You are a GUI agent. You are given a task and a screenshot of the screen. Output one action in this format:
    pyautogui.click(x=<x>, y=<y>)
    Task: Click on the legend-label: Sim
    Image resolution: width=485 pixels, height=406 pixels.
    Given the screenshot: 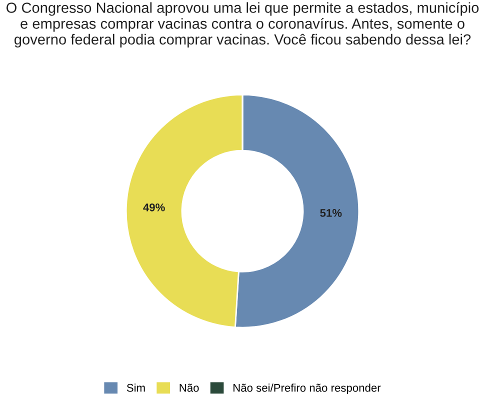 What is the action you would take?
    pyautogui.click(x=135, y=388)
    